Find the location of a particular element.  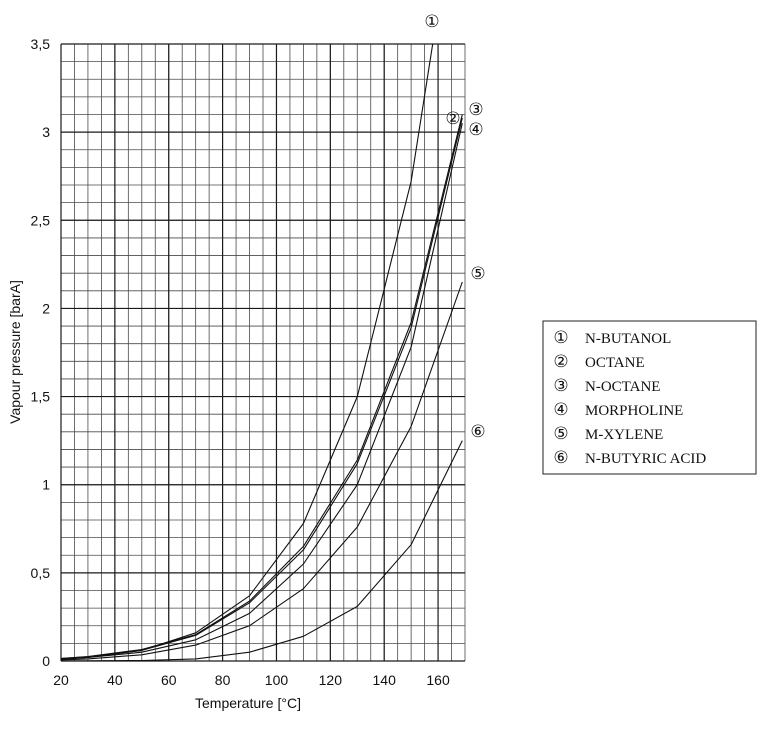

y-tick-label: 1 is located at coordinates (46, 485).